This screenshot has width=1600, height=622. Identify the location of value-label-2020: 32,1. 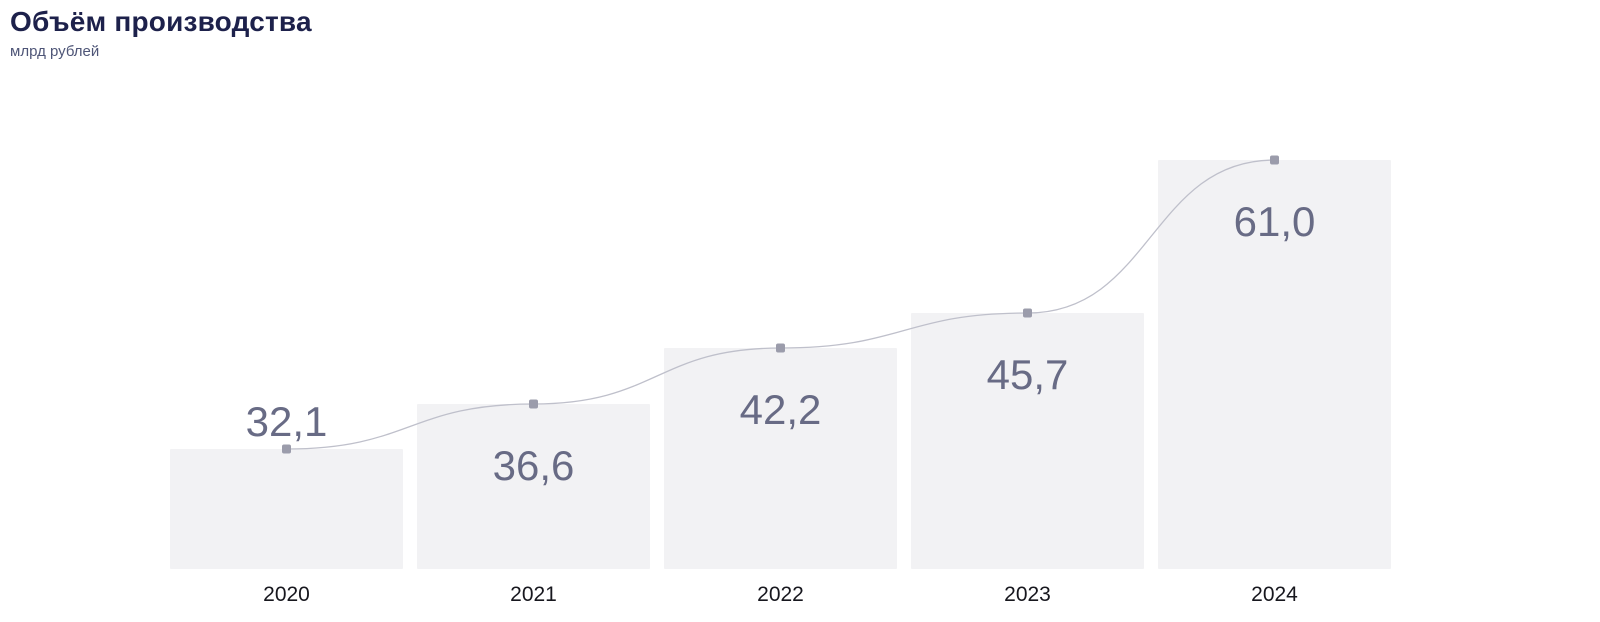
(286, 421).